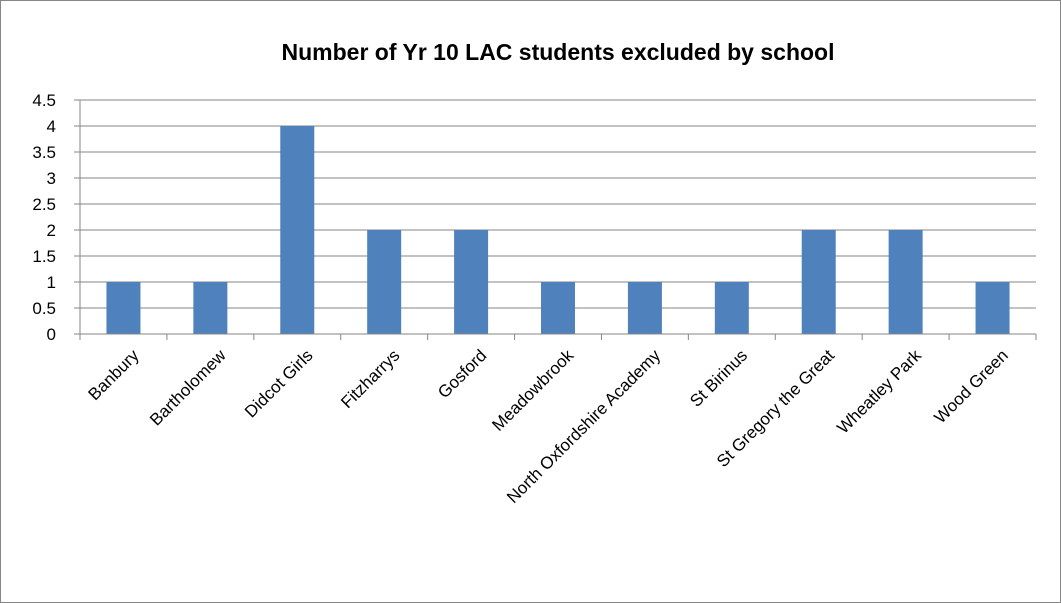 The height and width of the screenshot is (603, 1061). What do you see at coordinates (462, 374) in the screenshot?
I see `x-category-label: Gosford` at bounding box center [462, 374].